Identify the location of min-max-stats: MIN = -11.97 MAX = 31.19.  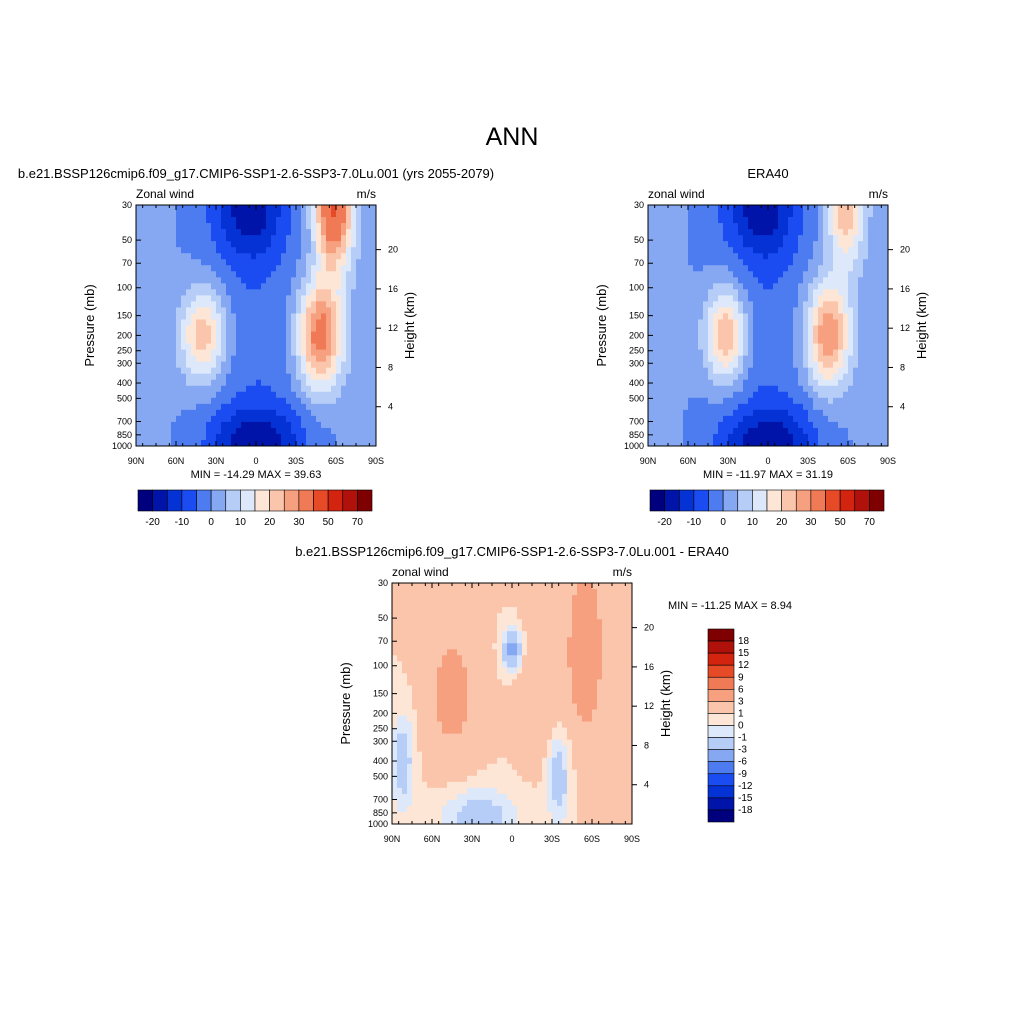
(768, 475).